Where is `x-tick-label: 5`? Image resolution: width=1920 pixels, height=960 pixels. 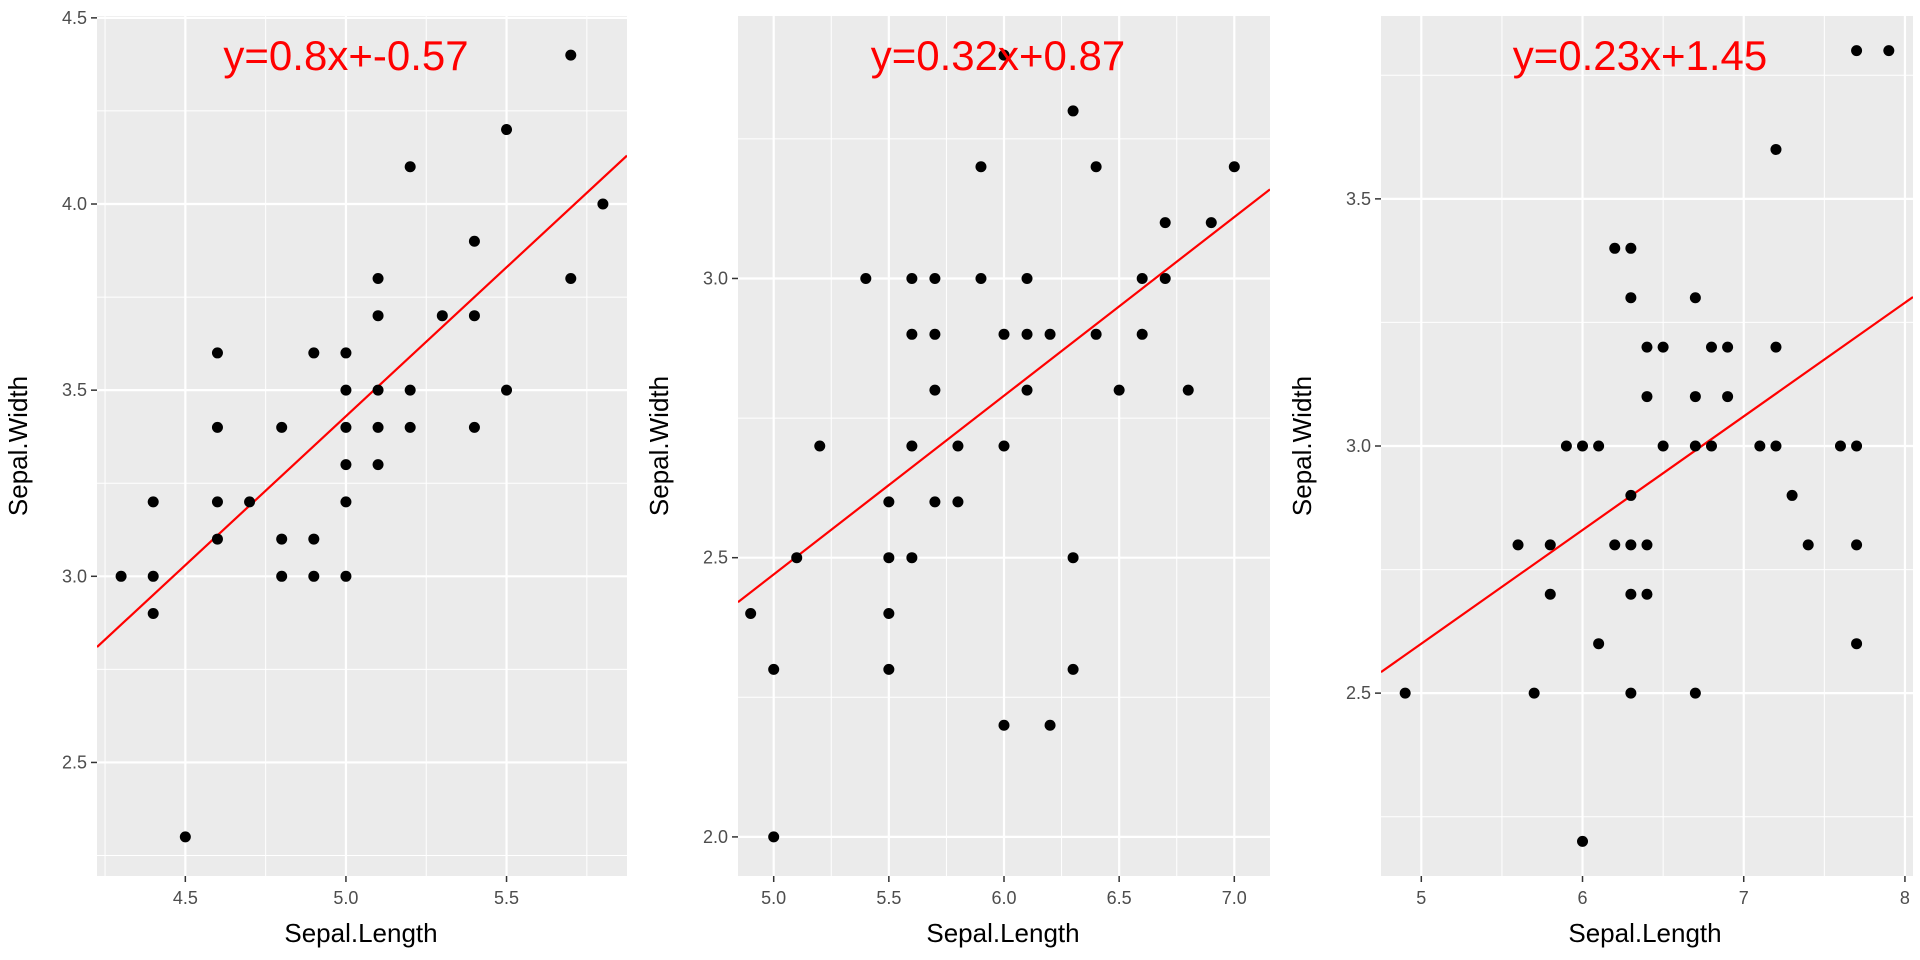 x-tick-label: 5 is located at coordinates (1421, 898).